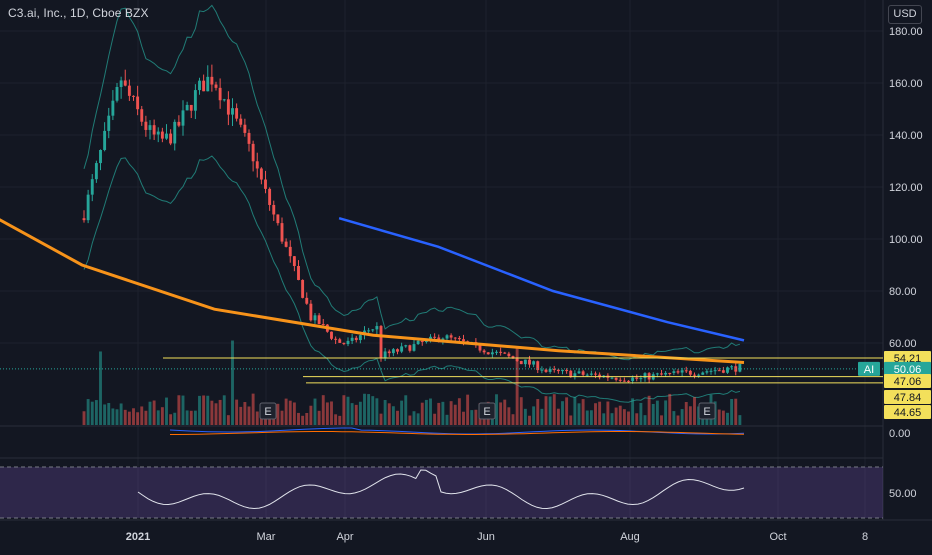 Image resolution: width=932 pixels, height=555 pixels. What do you see at coordinates (344, 537) in the screenshot?
I see `x-tick-label: Apr` at bounding box center [344, 537].